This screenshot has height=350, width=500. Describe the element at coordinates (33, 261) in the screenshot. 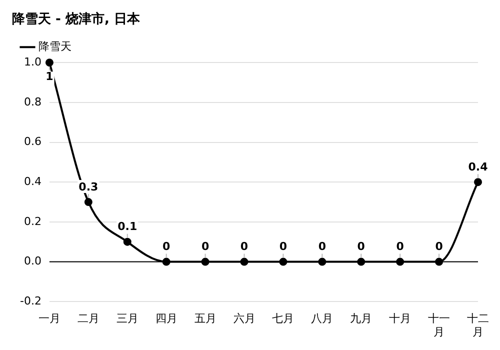

I see `y-tick-label: 0.0` at that location.